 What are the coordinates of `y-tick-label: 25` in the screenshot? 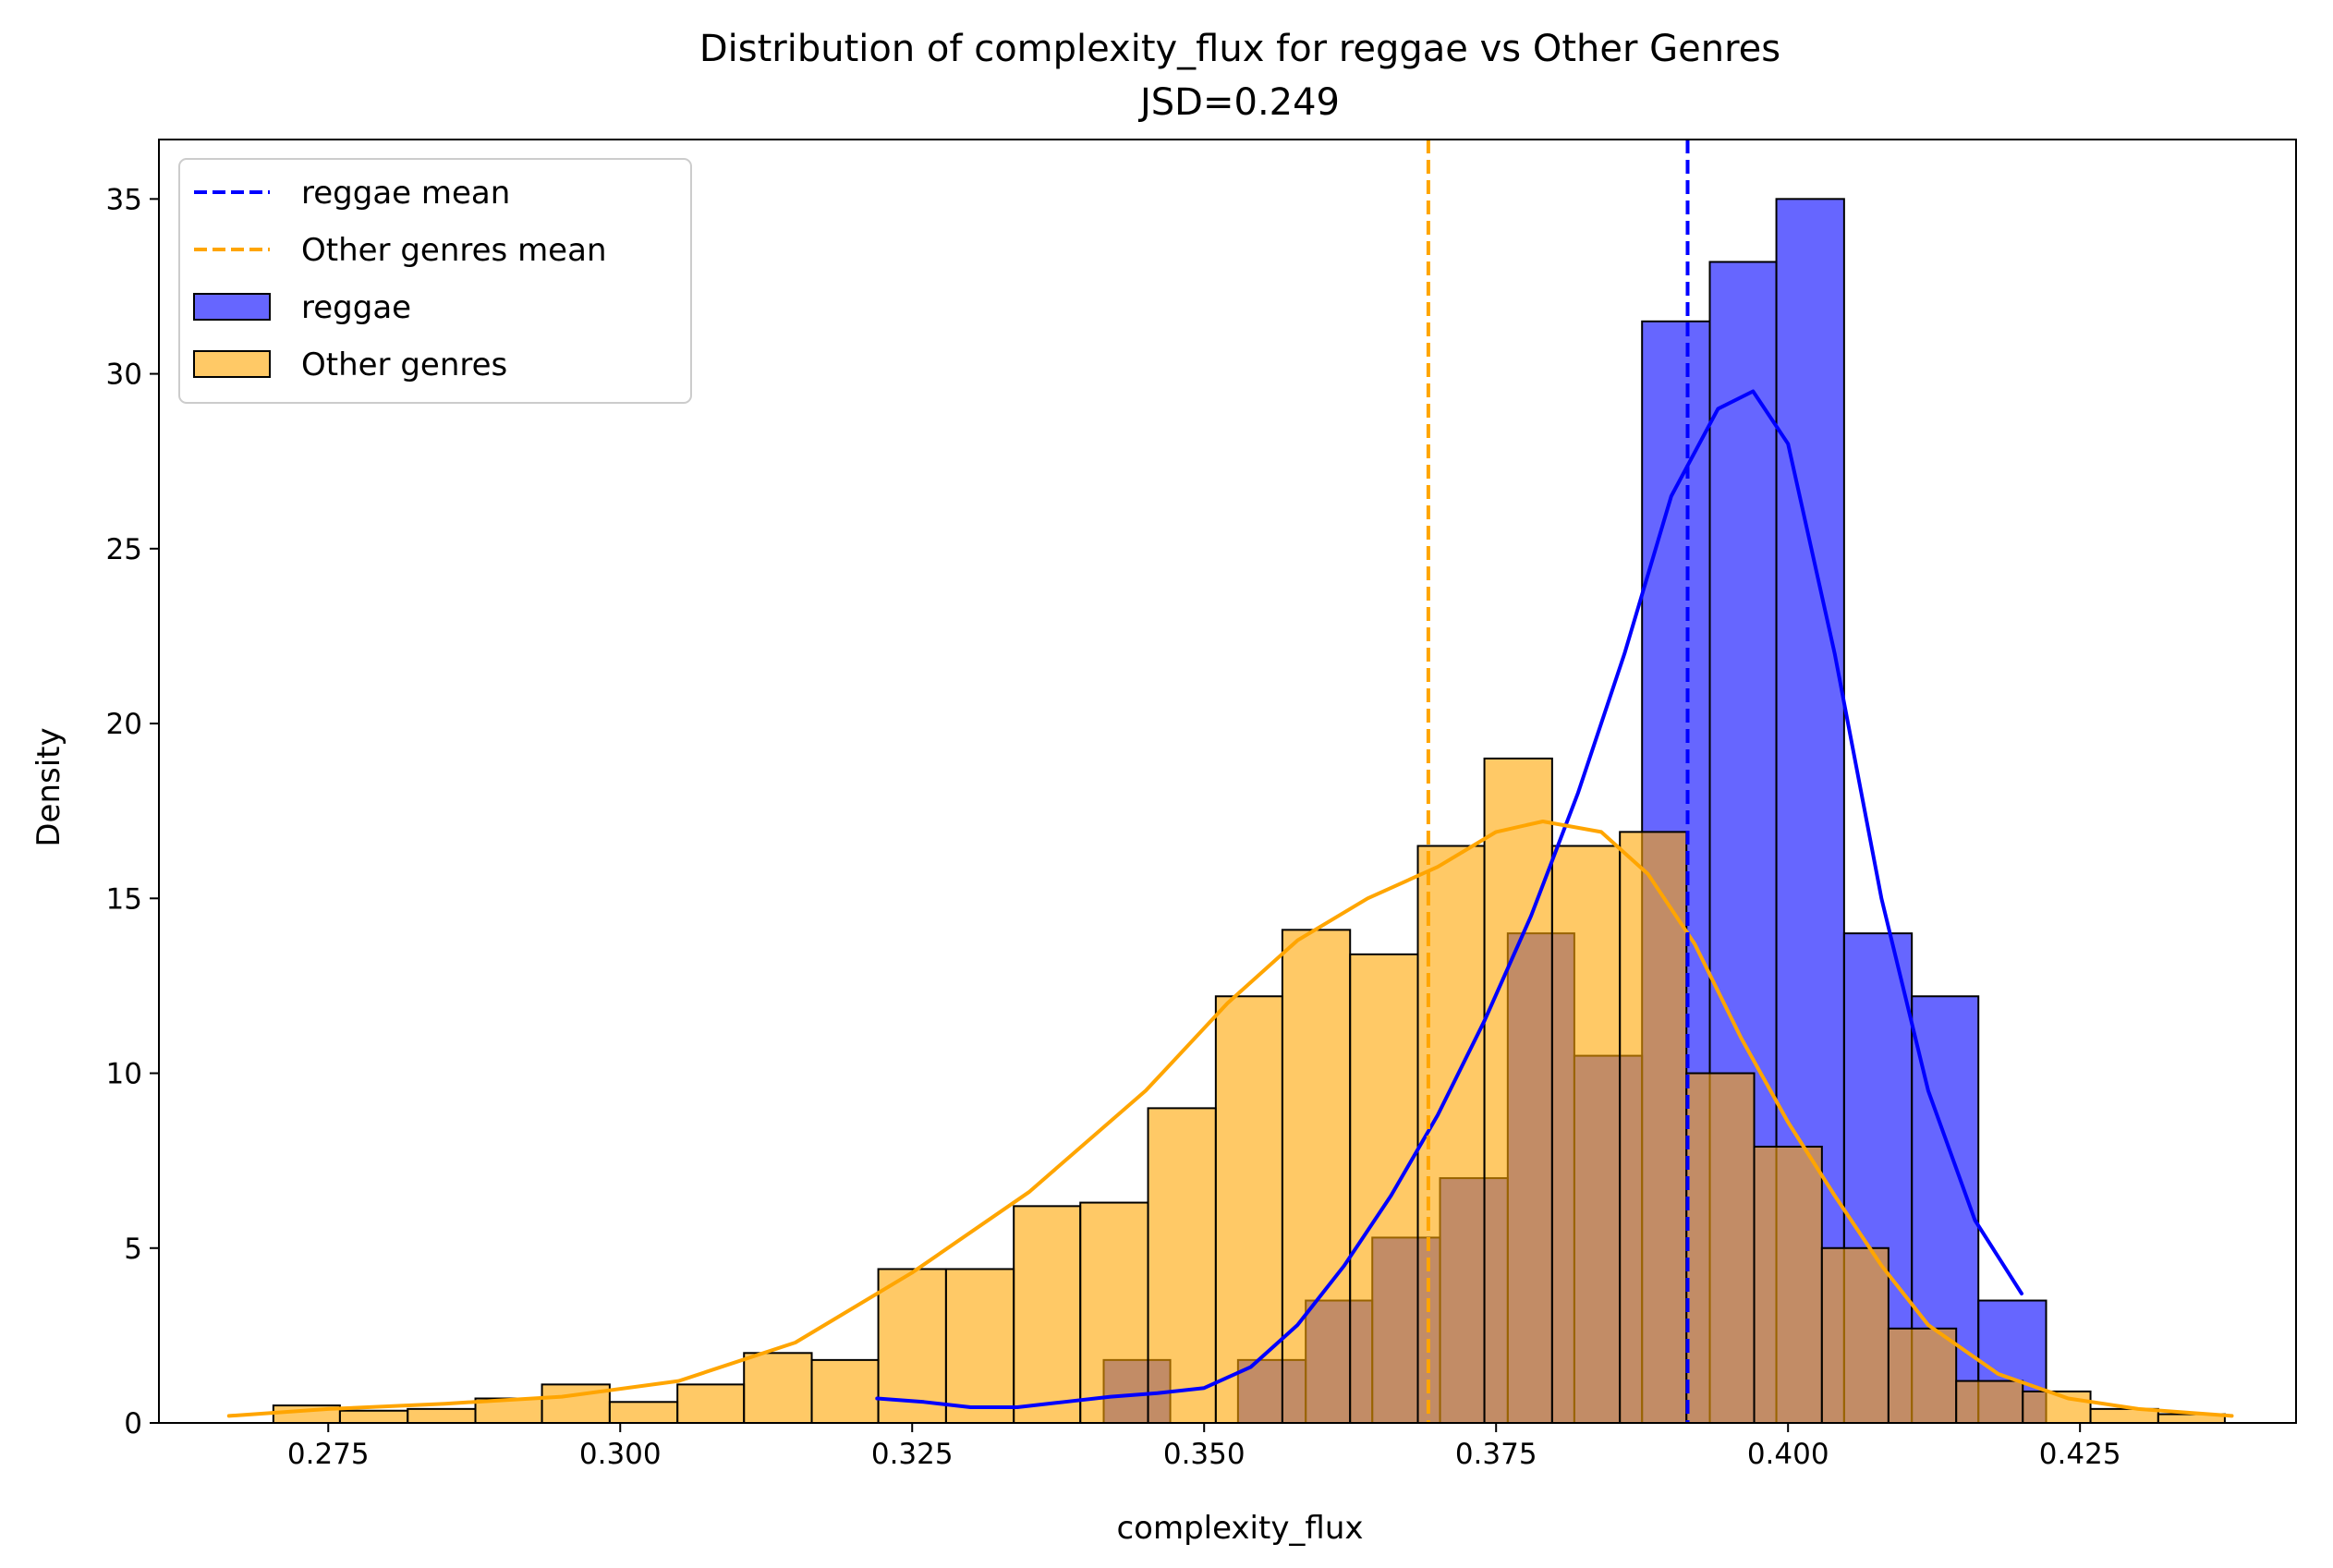 It's located at (124, 549).